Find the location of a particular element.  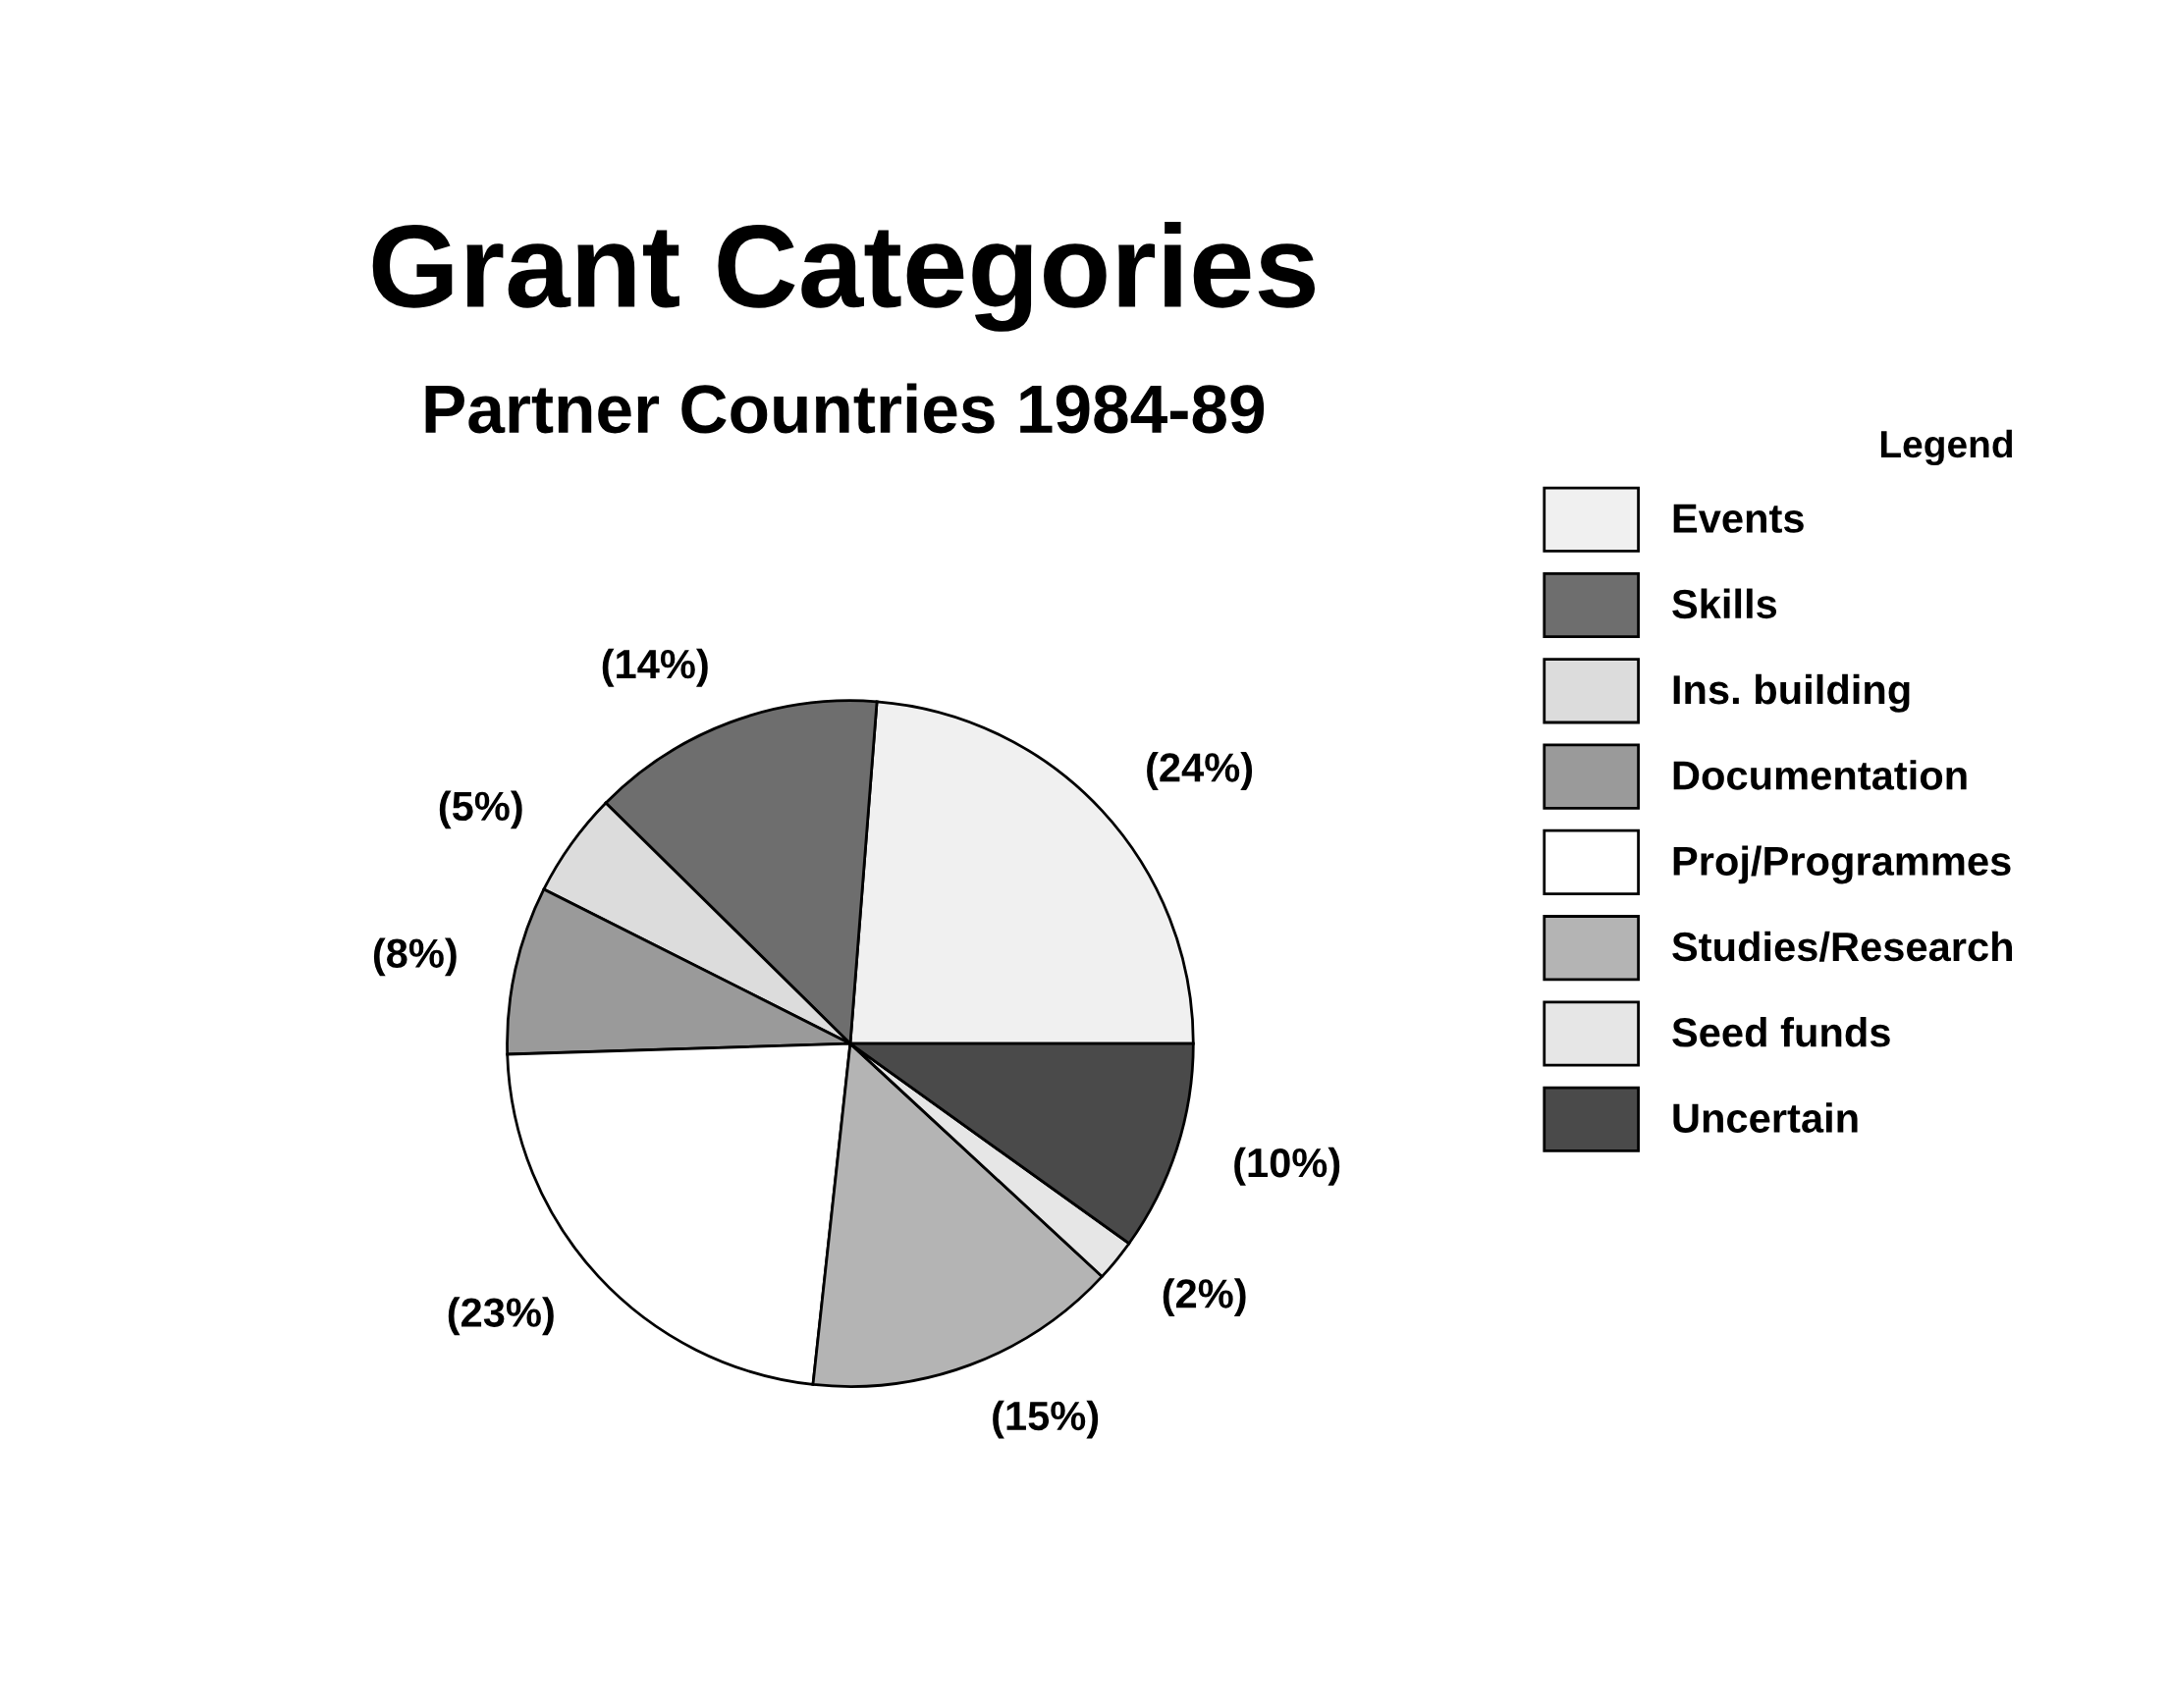

legend-label: Ins. building is located at coordinates (1791, 693).